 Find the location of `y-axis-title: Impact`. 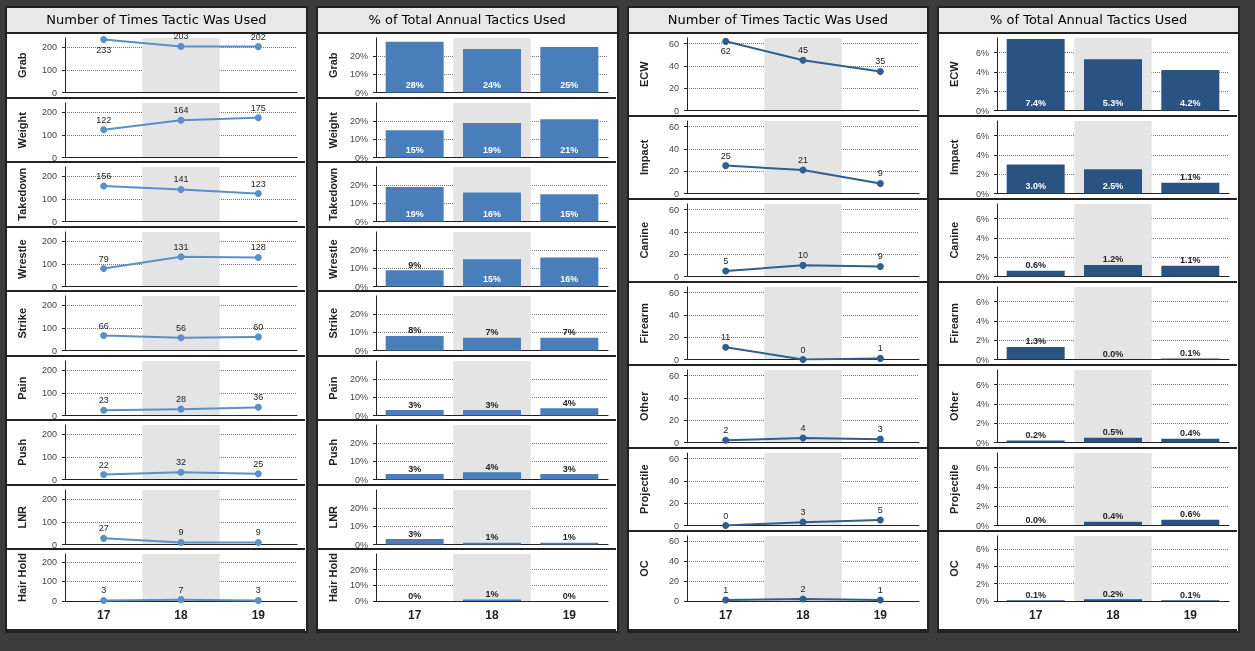

y-axis-title: Impact is located at coordinates (643, 157).